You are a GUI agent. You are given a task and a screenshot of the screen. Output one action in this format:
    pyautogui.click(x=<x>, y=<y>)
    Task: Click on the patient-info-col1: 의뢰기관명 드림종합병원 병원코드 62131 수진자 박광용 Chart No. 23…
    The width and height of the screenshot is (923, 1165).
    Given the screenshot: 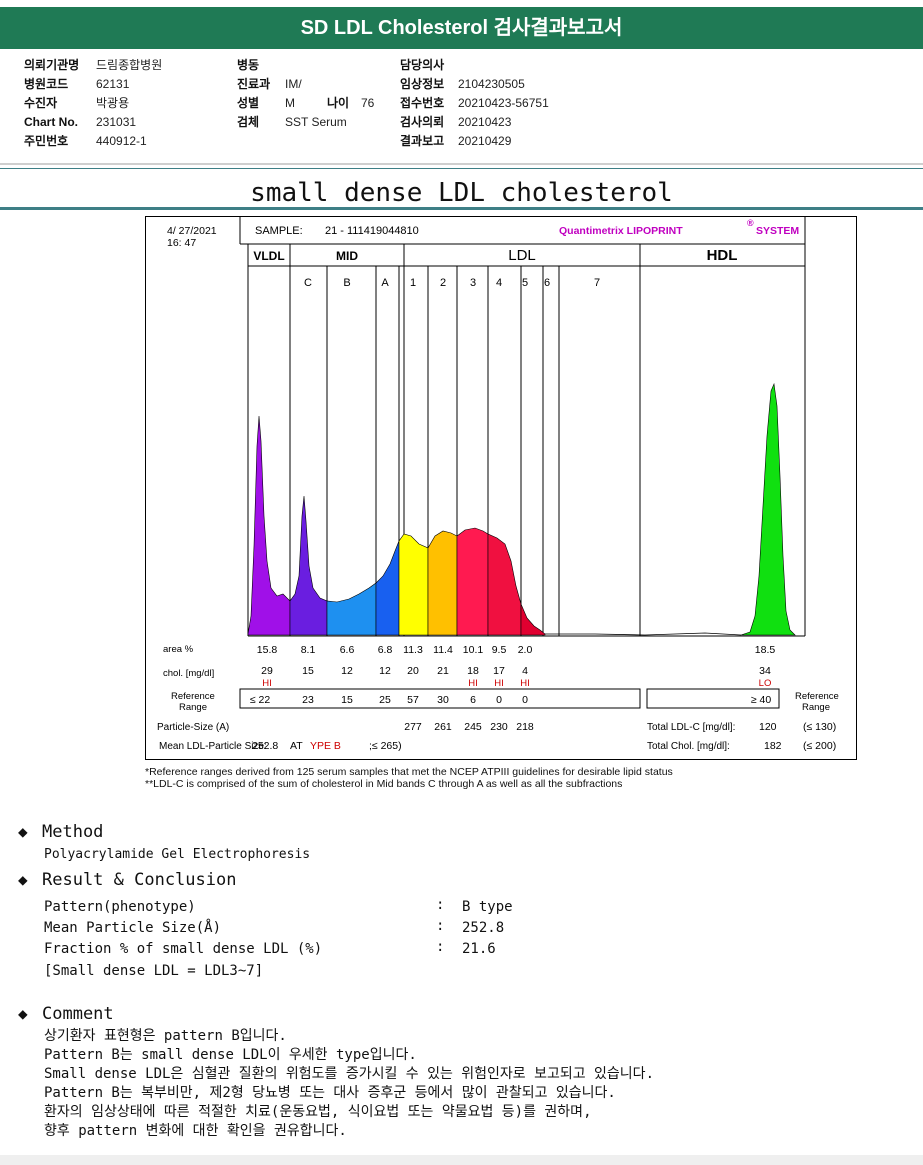 What is the action you would take?
    pyautogui.click(x=93, y=103)
    